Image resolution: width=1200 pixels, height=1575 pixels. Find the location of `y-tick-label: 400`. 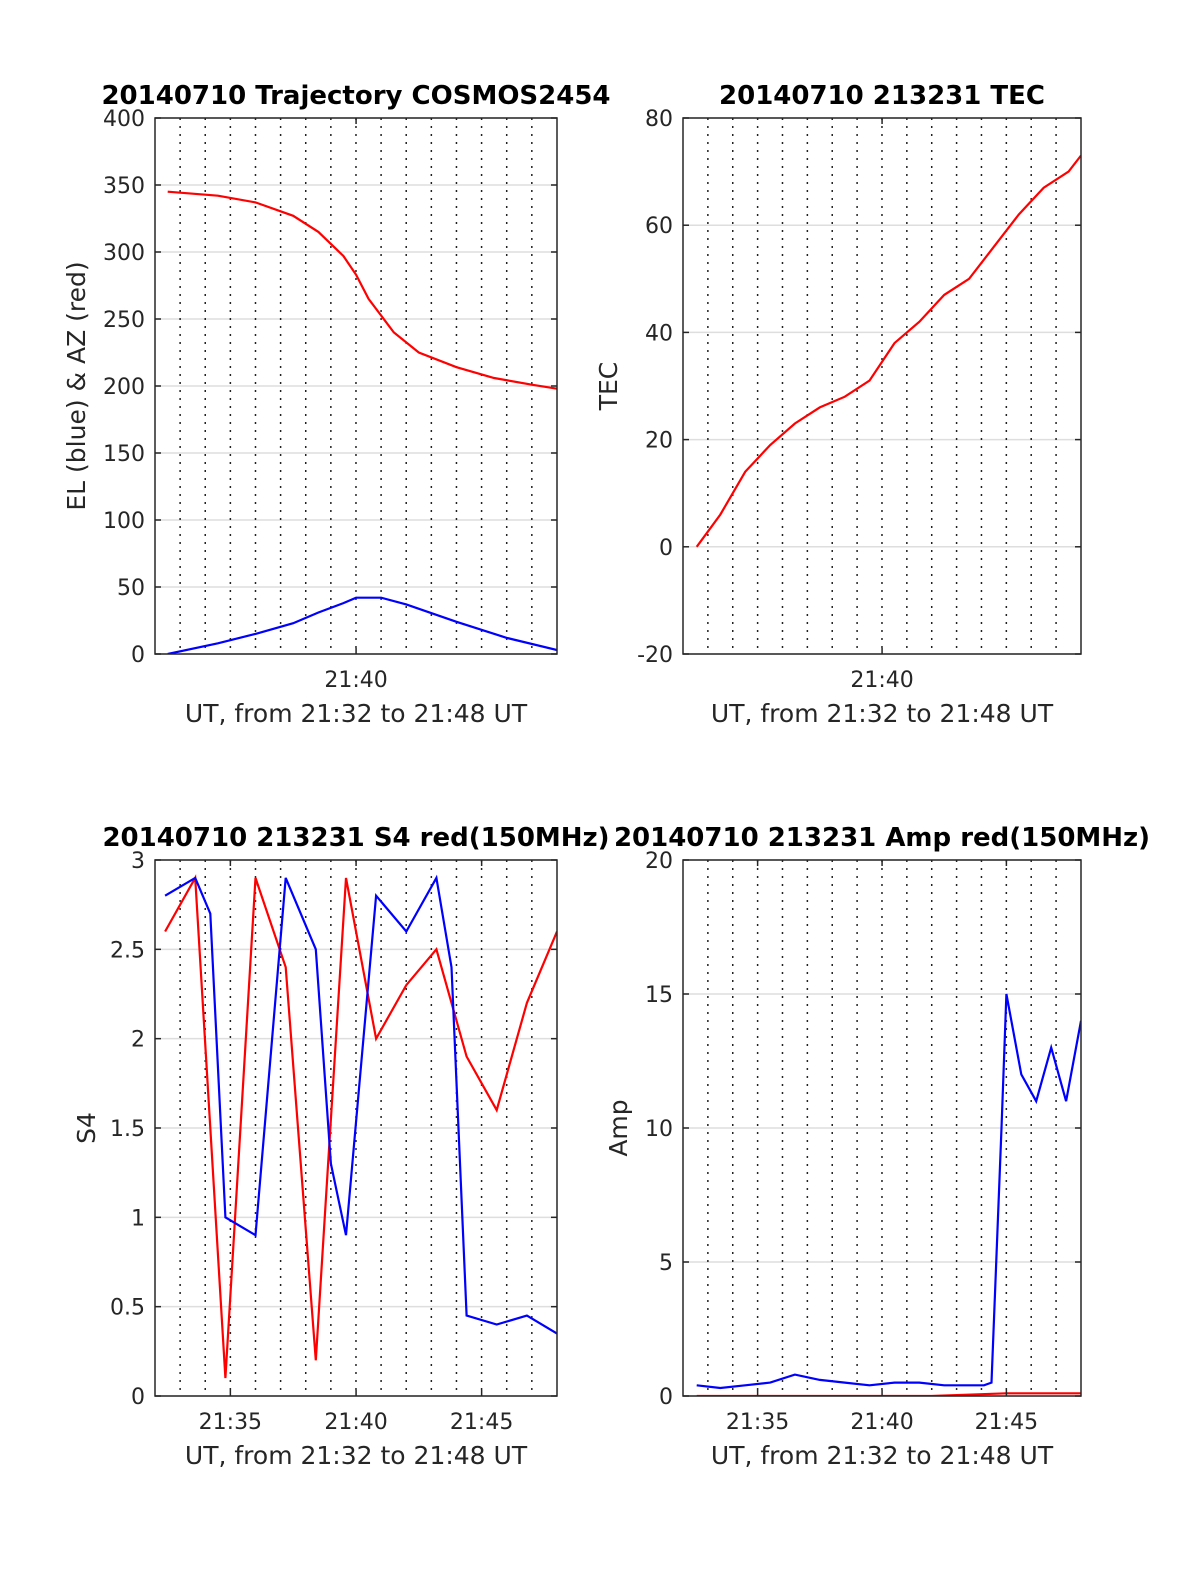

y-tick-label: 400 is located at coordinates (124, 119).